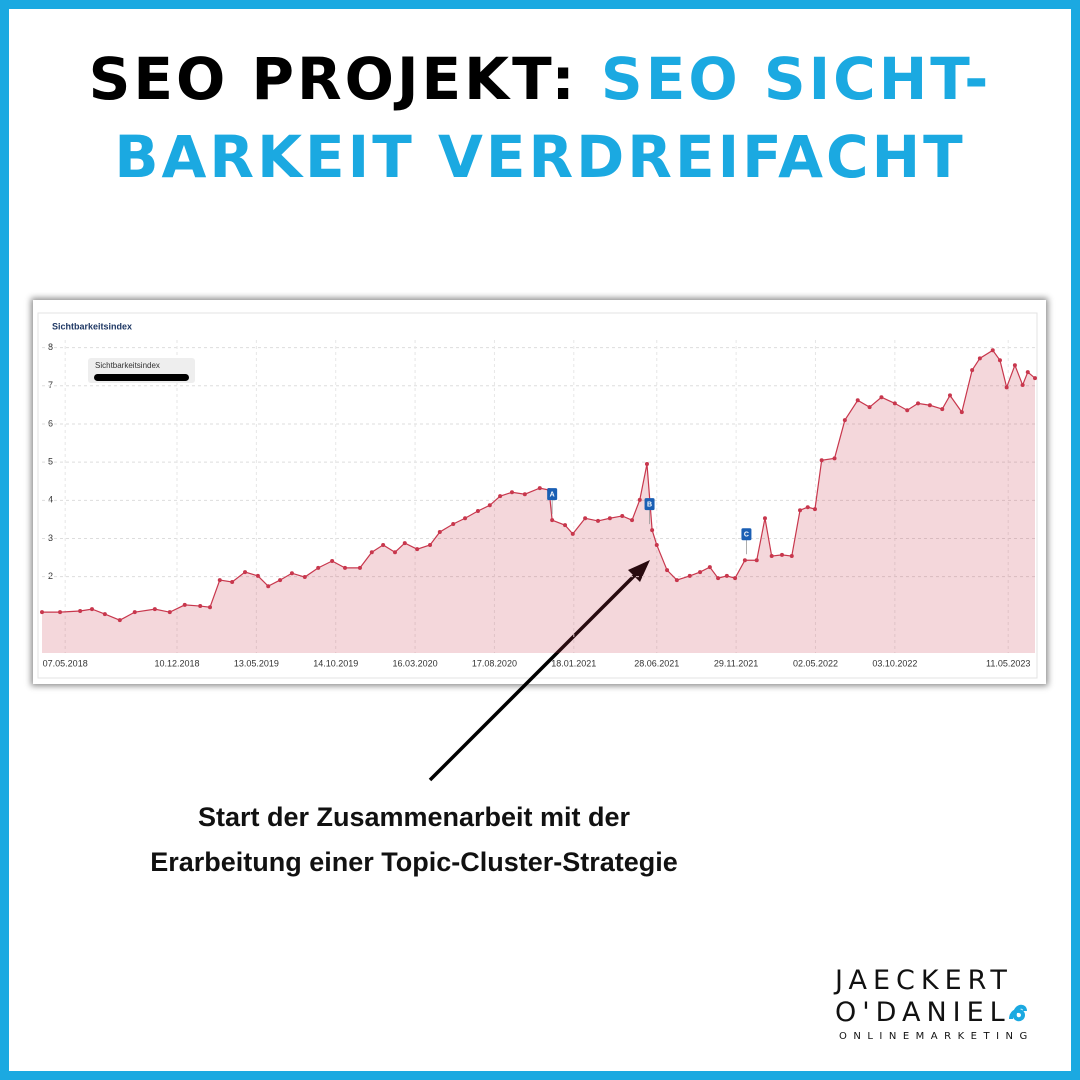  I want to click on legend-label: Sichtbarkeitsindex, so click(127, 365).